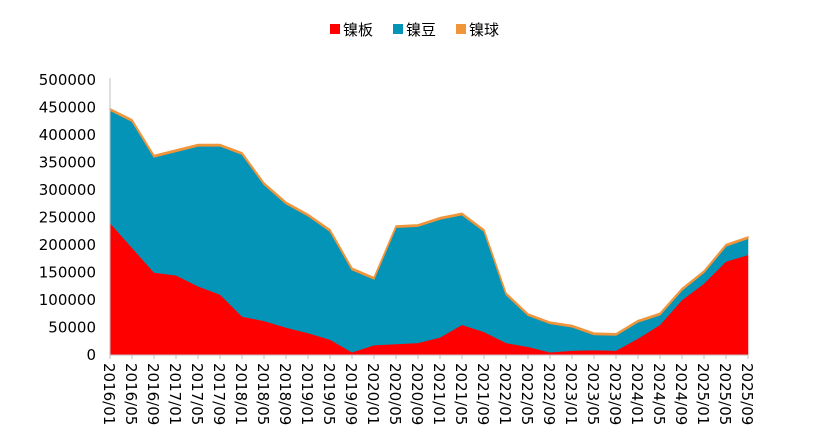 The image size is (825, 438). I want to click on legend-label: 镍板, so click(358, 30).